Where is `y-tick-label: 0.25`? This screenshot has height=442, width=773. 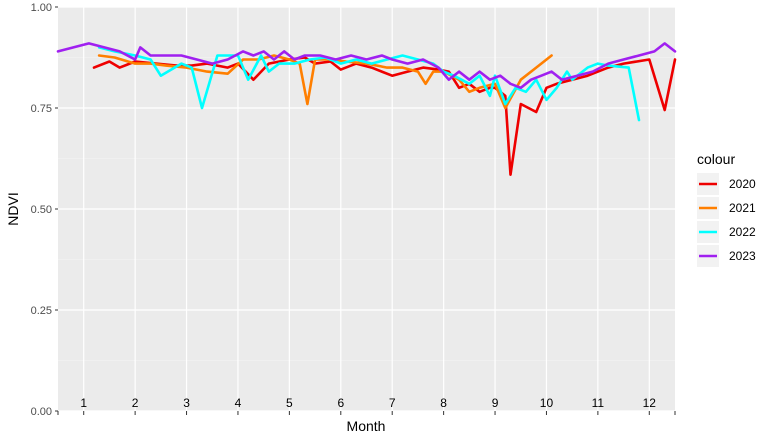
y-tick-label: 0.25 is located at coordinates (41, 311).